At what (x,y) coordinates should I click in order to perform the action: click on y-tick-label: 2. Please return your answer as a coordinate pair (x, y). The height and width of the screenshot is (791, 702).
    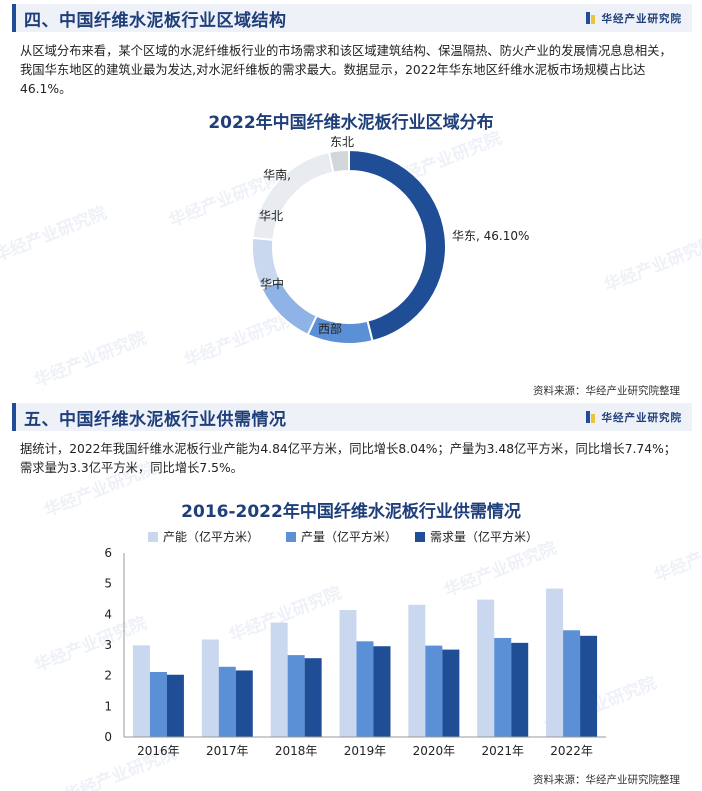
    Looking at the image, I should click on (108, 676).